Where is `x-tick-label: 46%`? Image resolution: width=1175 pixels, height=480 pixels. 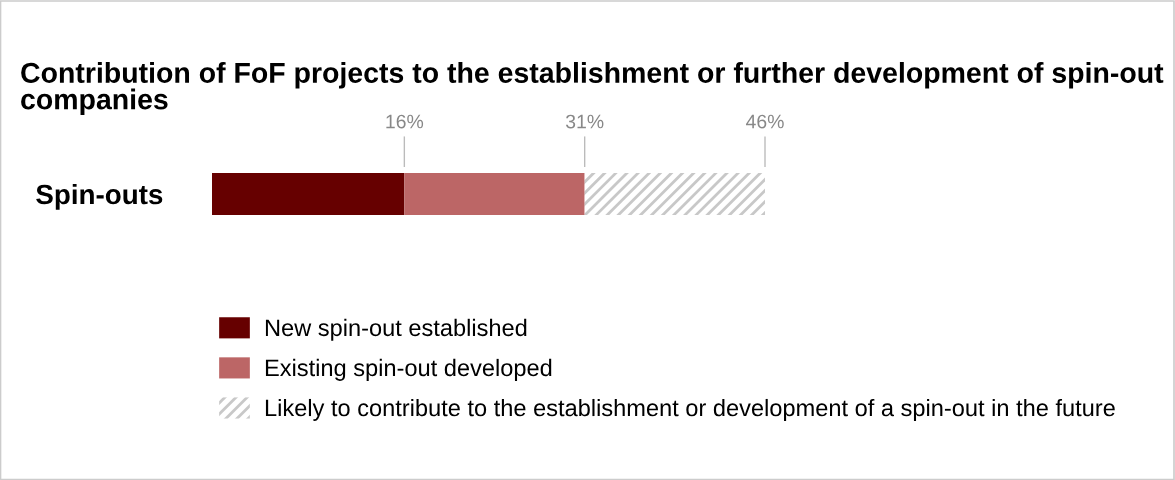
x-tick-label: 46% is located at coordinates (764, 121).